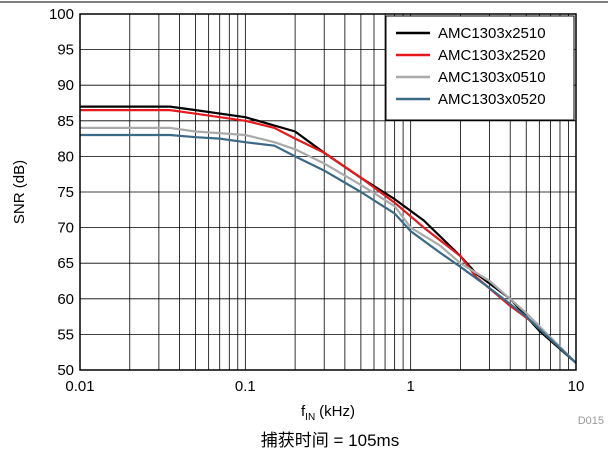 This screenshot has width=608, height=461. I want to click on legend-label: AMC1303x0520, so click(492, 99).